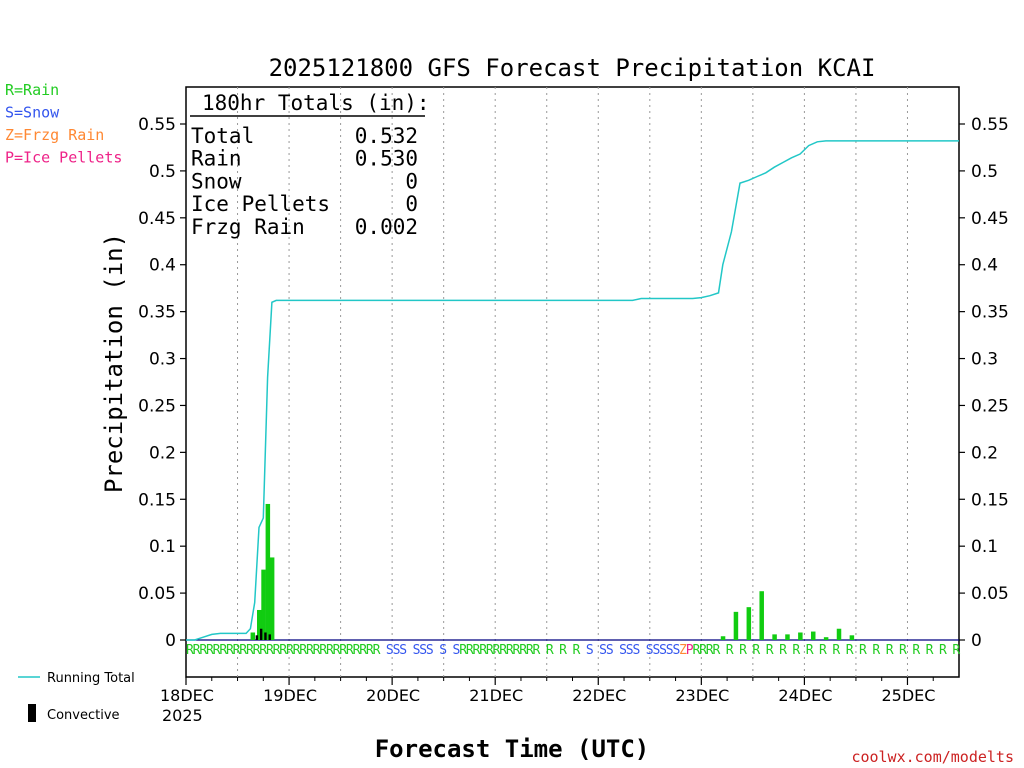  What do you see at coordinates (805, 695) in the screenshot?
I see `x-tick-label: 24DEC` at bounding box center [805, 695].